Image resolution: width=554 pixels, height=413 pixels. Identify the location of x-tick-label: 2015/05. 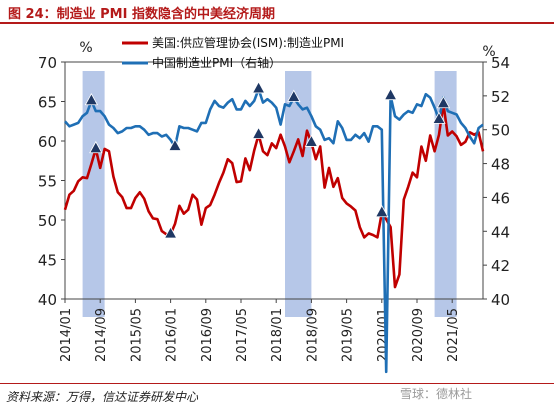
(136, 335).